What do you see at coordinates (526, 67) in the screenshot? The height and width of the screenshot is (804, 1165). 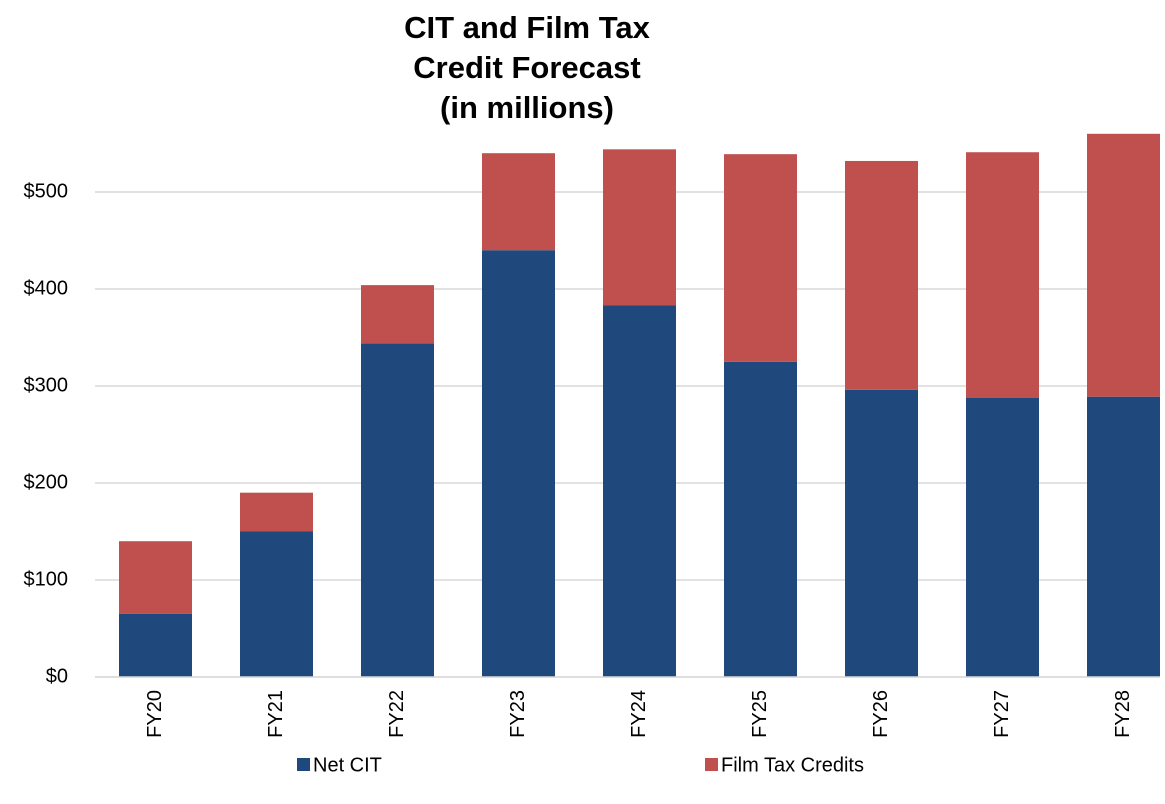 I see `chart-title: Credit Forecast` at bounding box center [526, 67].